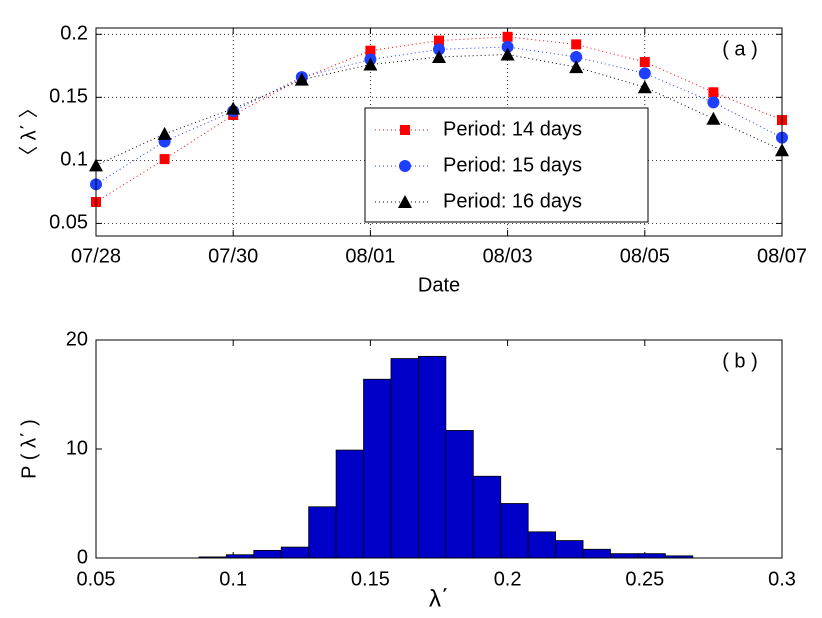 Image resolution: width=822 pixels, height=618 pixels. What do you see at coordinates (68, 97) in the screenshot?
I see `y-tick-label: 0.15` at bounding box center [68, 97].